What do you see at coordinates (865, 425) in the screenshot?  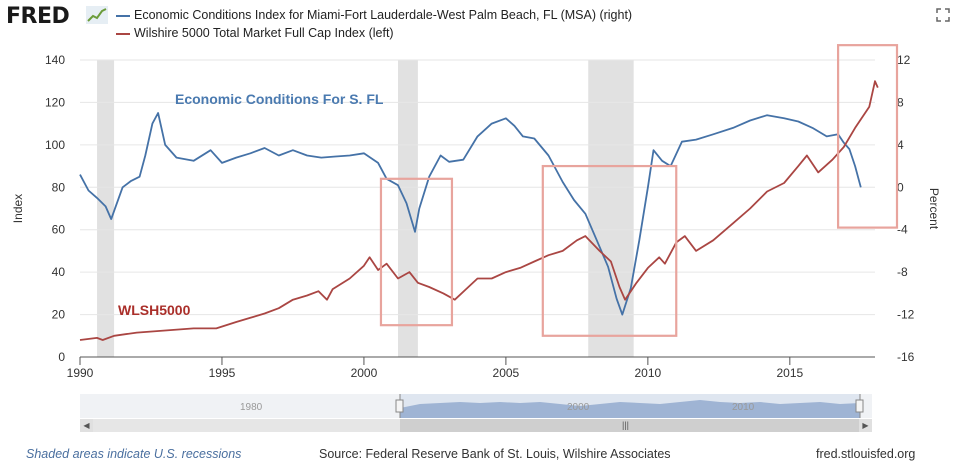 I see `scroll-right-arrow: ▶` at bounding box center [865, 425].